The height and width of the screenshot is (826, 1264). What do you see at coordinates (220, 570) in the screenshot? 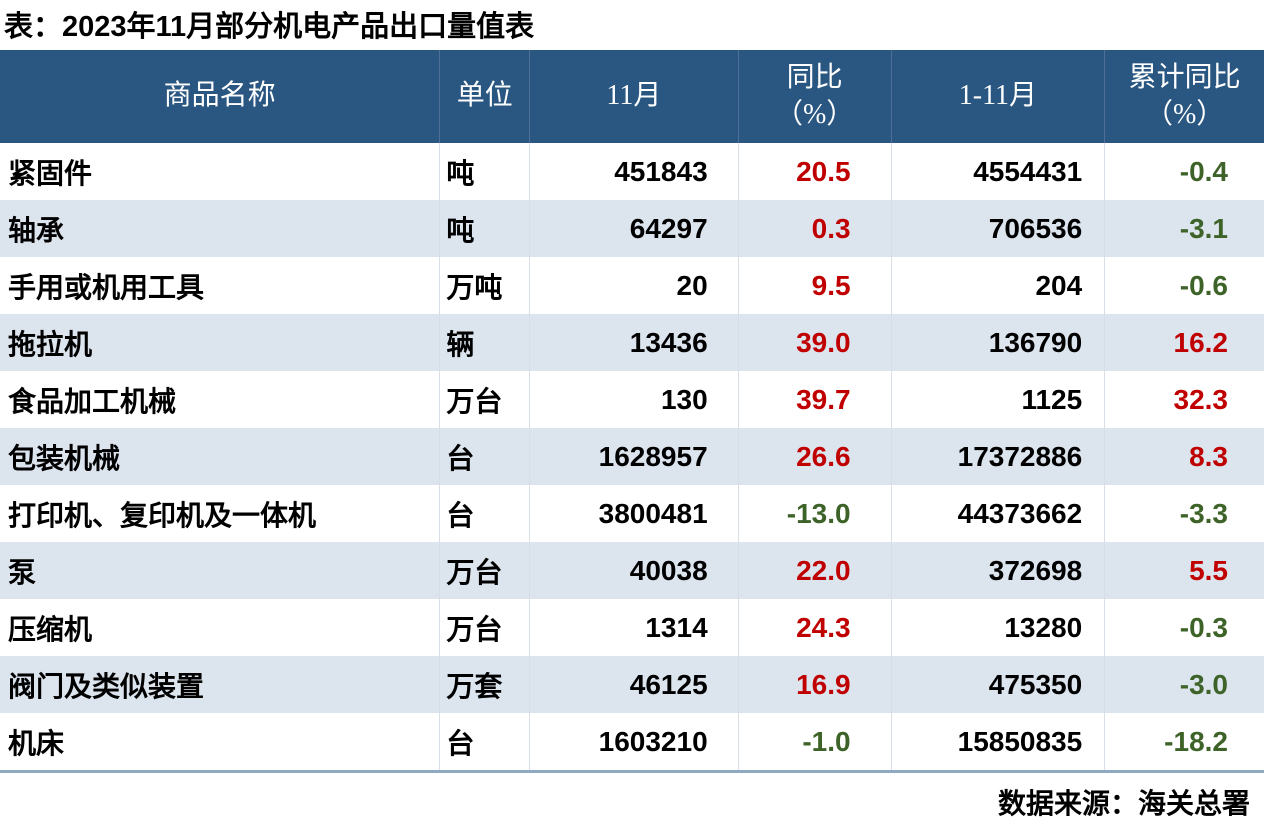
I see `product-cell: 泵` at bounding box center [220, 570].